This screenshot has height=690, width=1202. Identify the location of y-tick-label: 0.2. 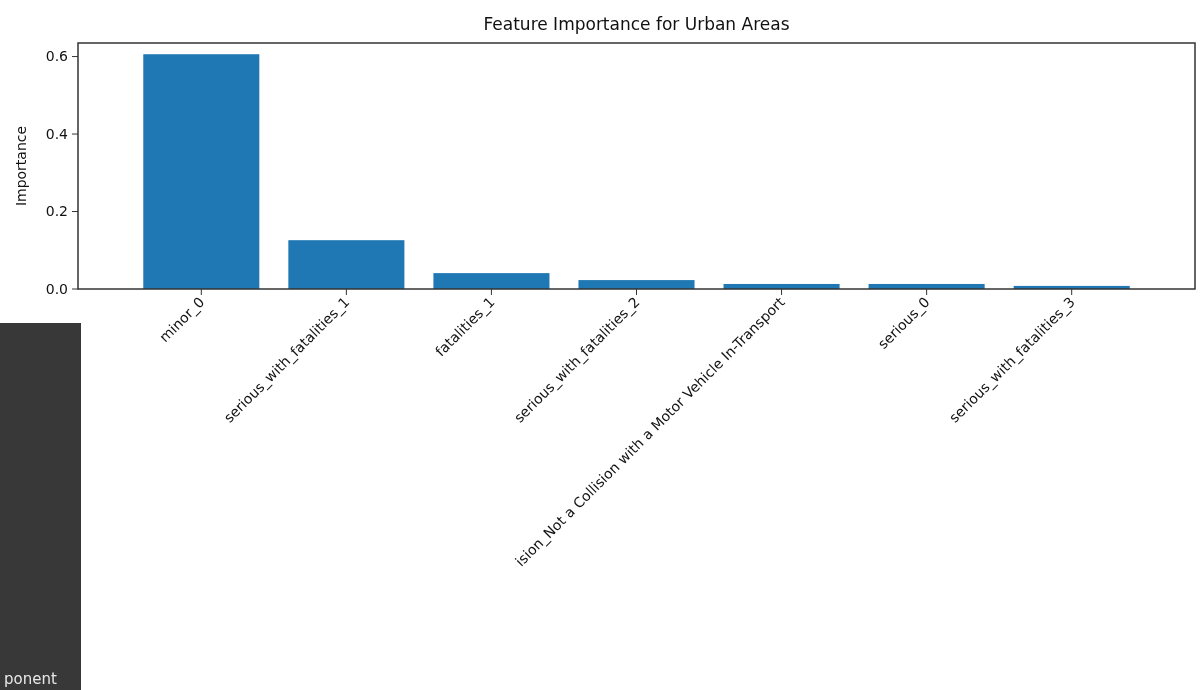
(56, 211).